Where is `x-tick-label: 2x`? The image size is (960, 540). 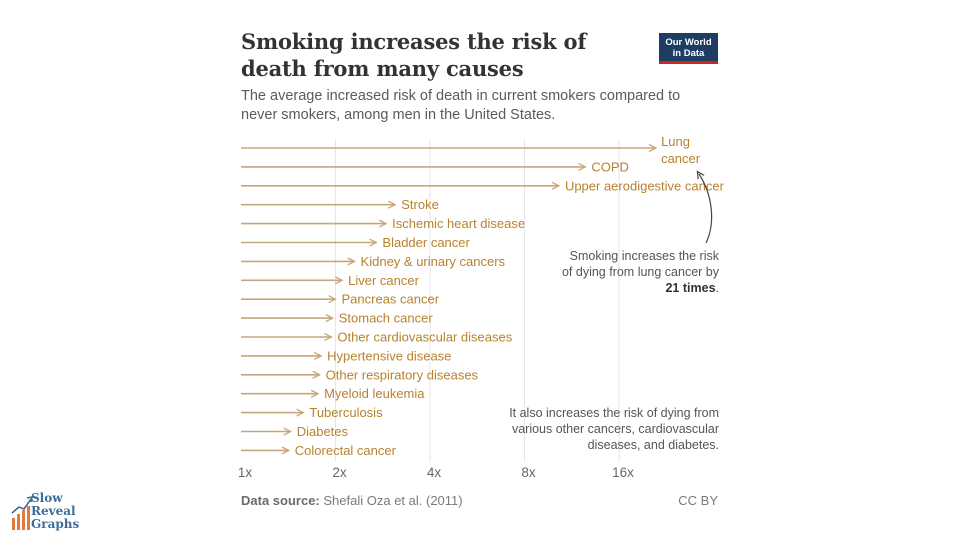
x-tick-label: 2x is located at coordinates (339, 472).